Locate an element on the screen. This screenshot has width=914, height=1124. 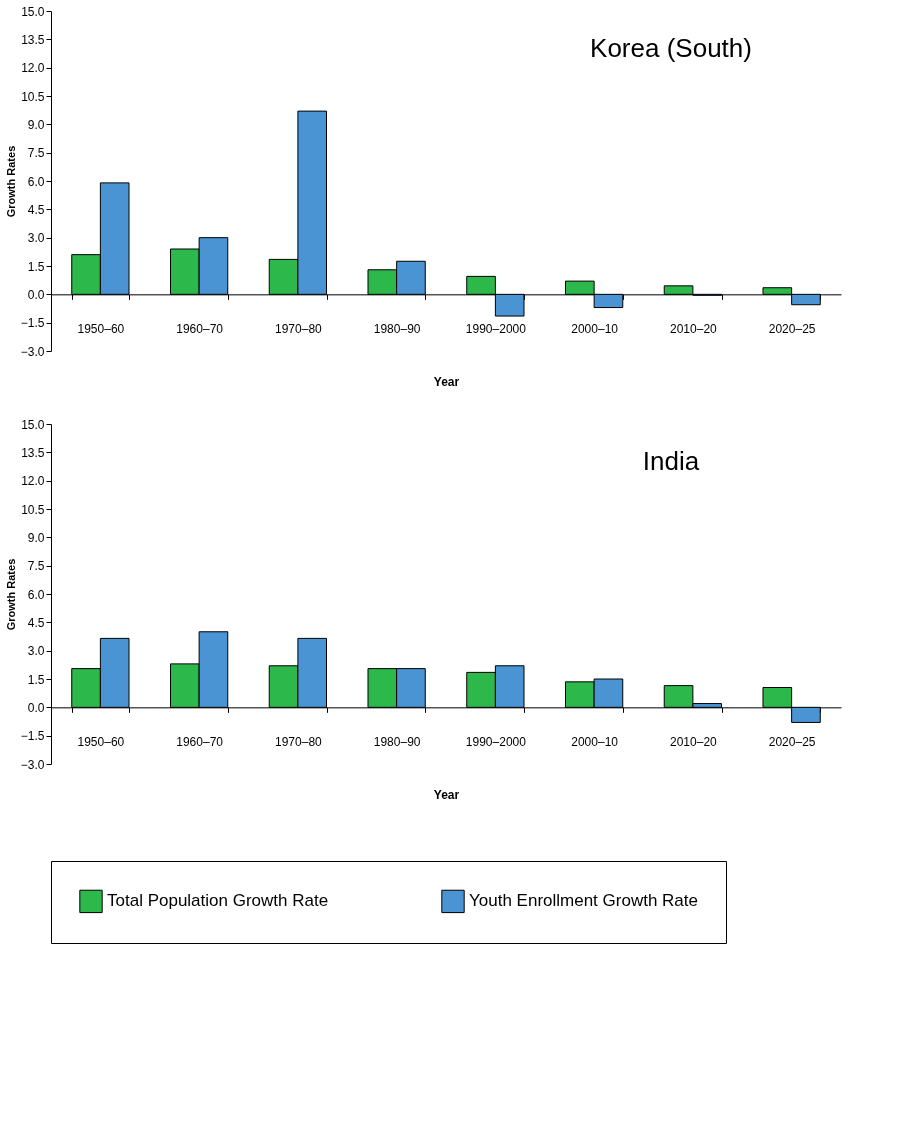
text: Korea (South) is located at coordinates (671, 48).